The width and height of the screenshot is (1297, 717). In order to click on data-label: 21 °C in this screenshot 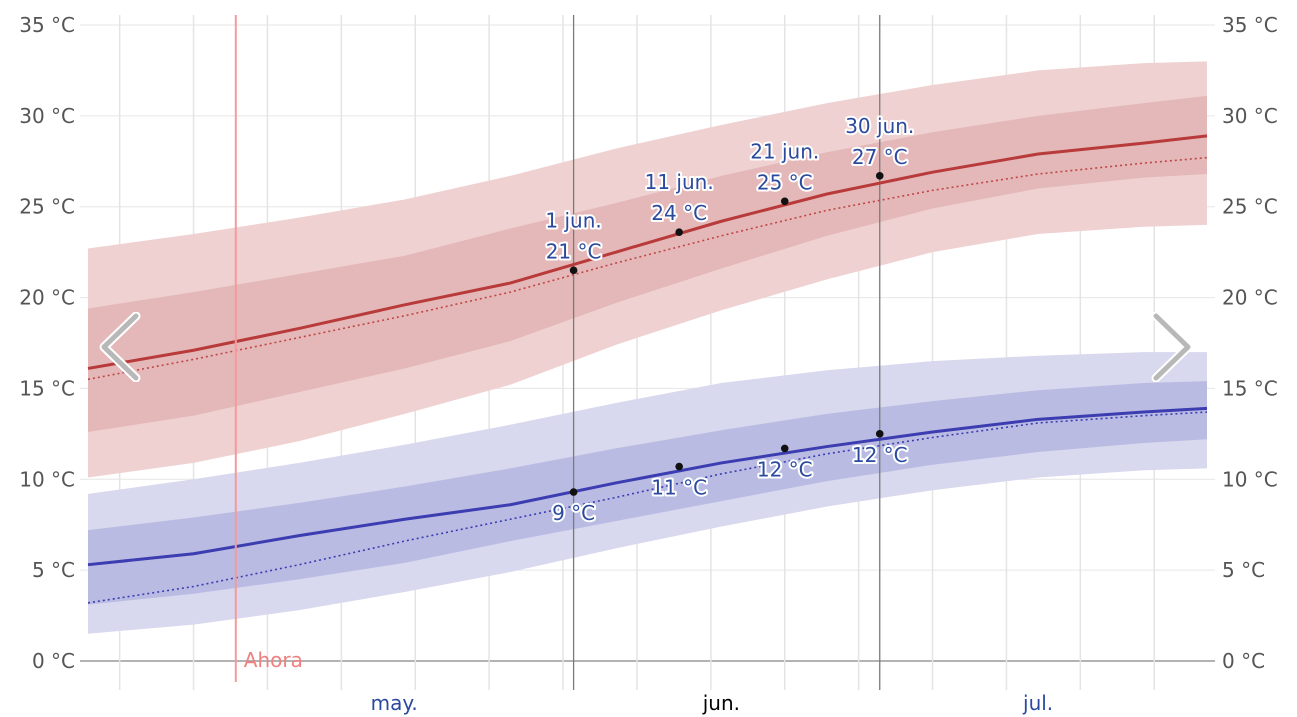, I will do `click(574, 251)`.